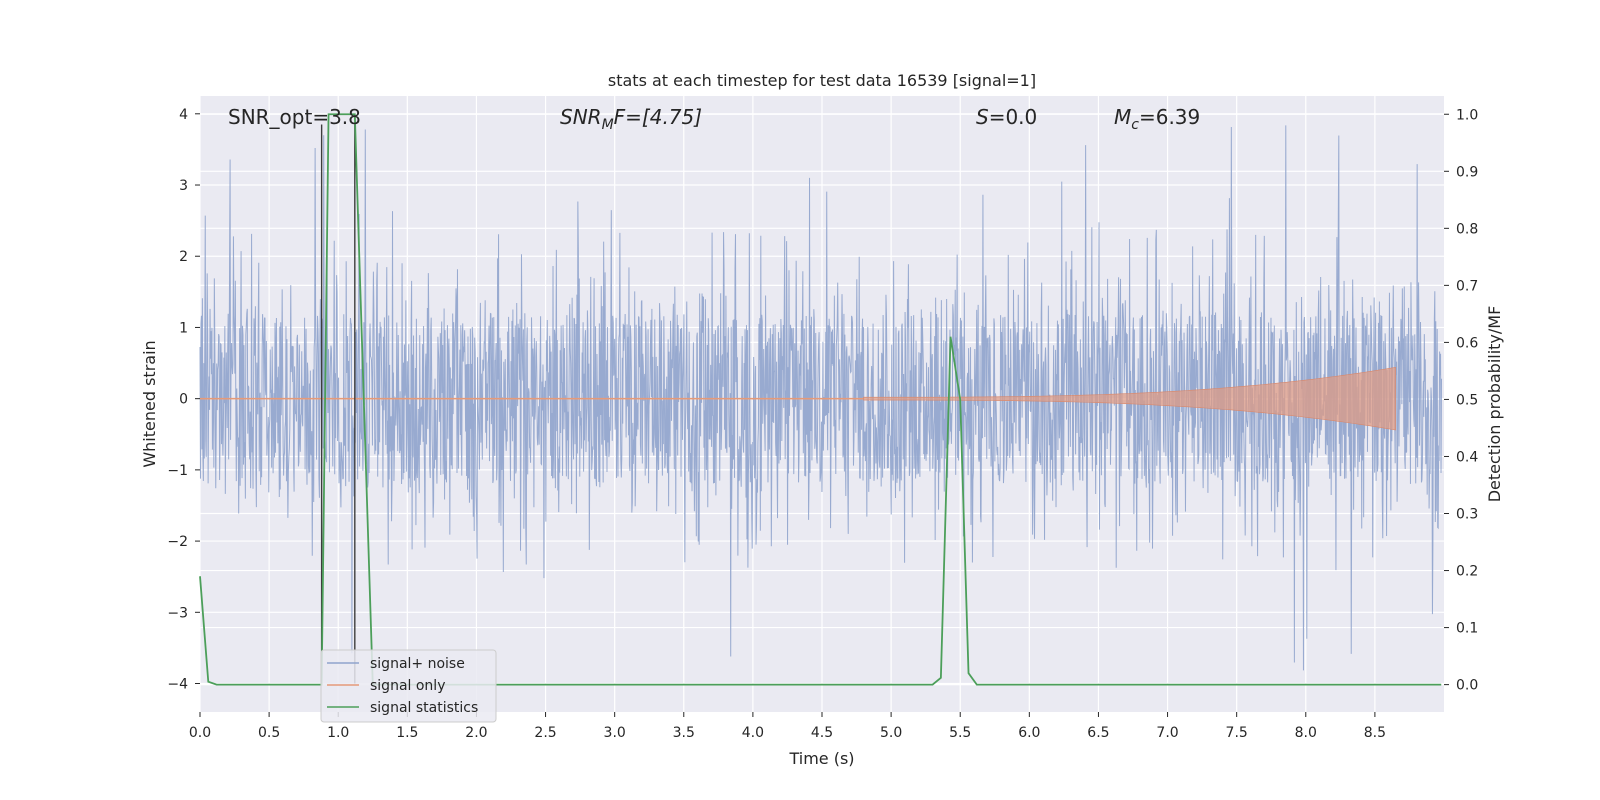  Describe the element at coordinates (1098, 733) in the screenshot. I see `x-tick-label: 6.5` at that location.